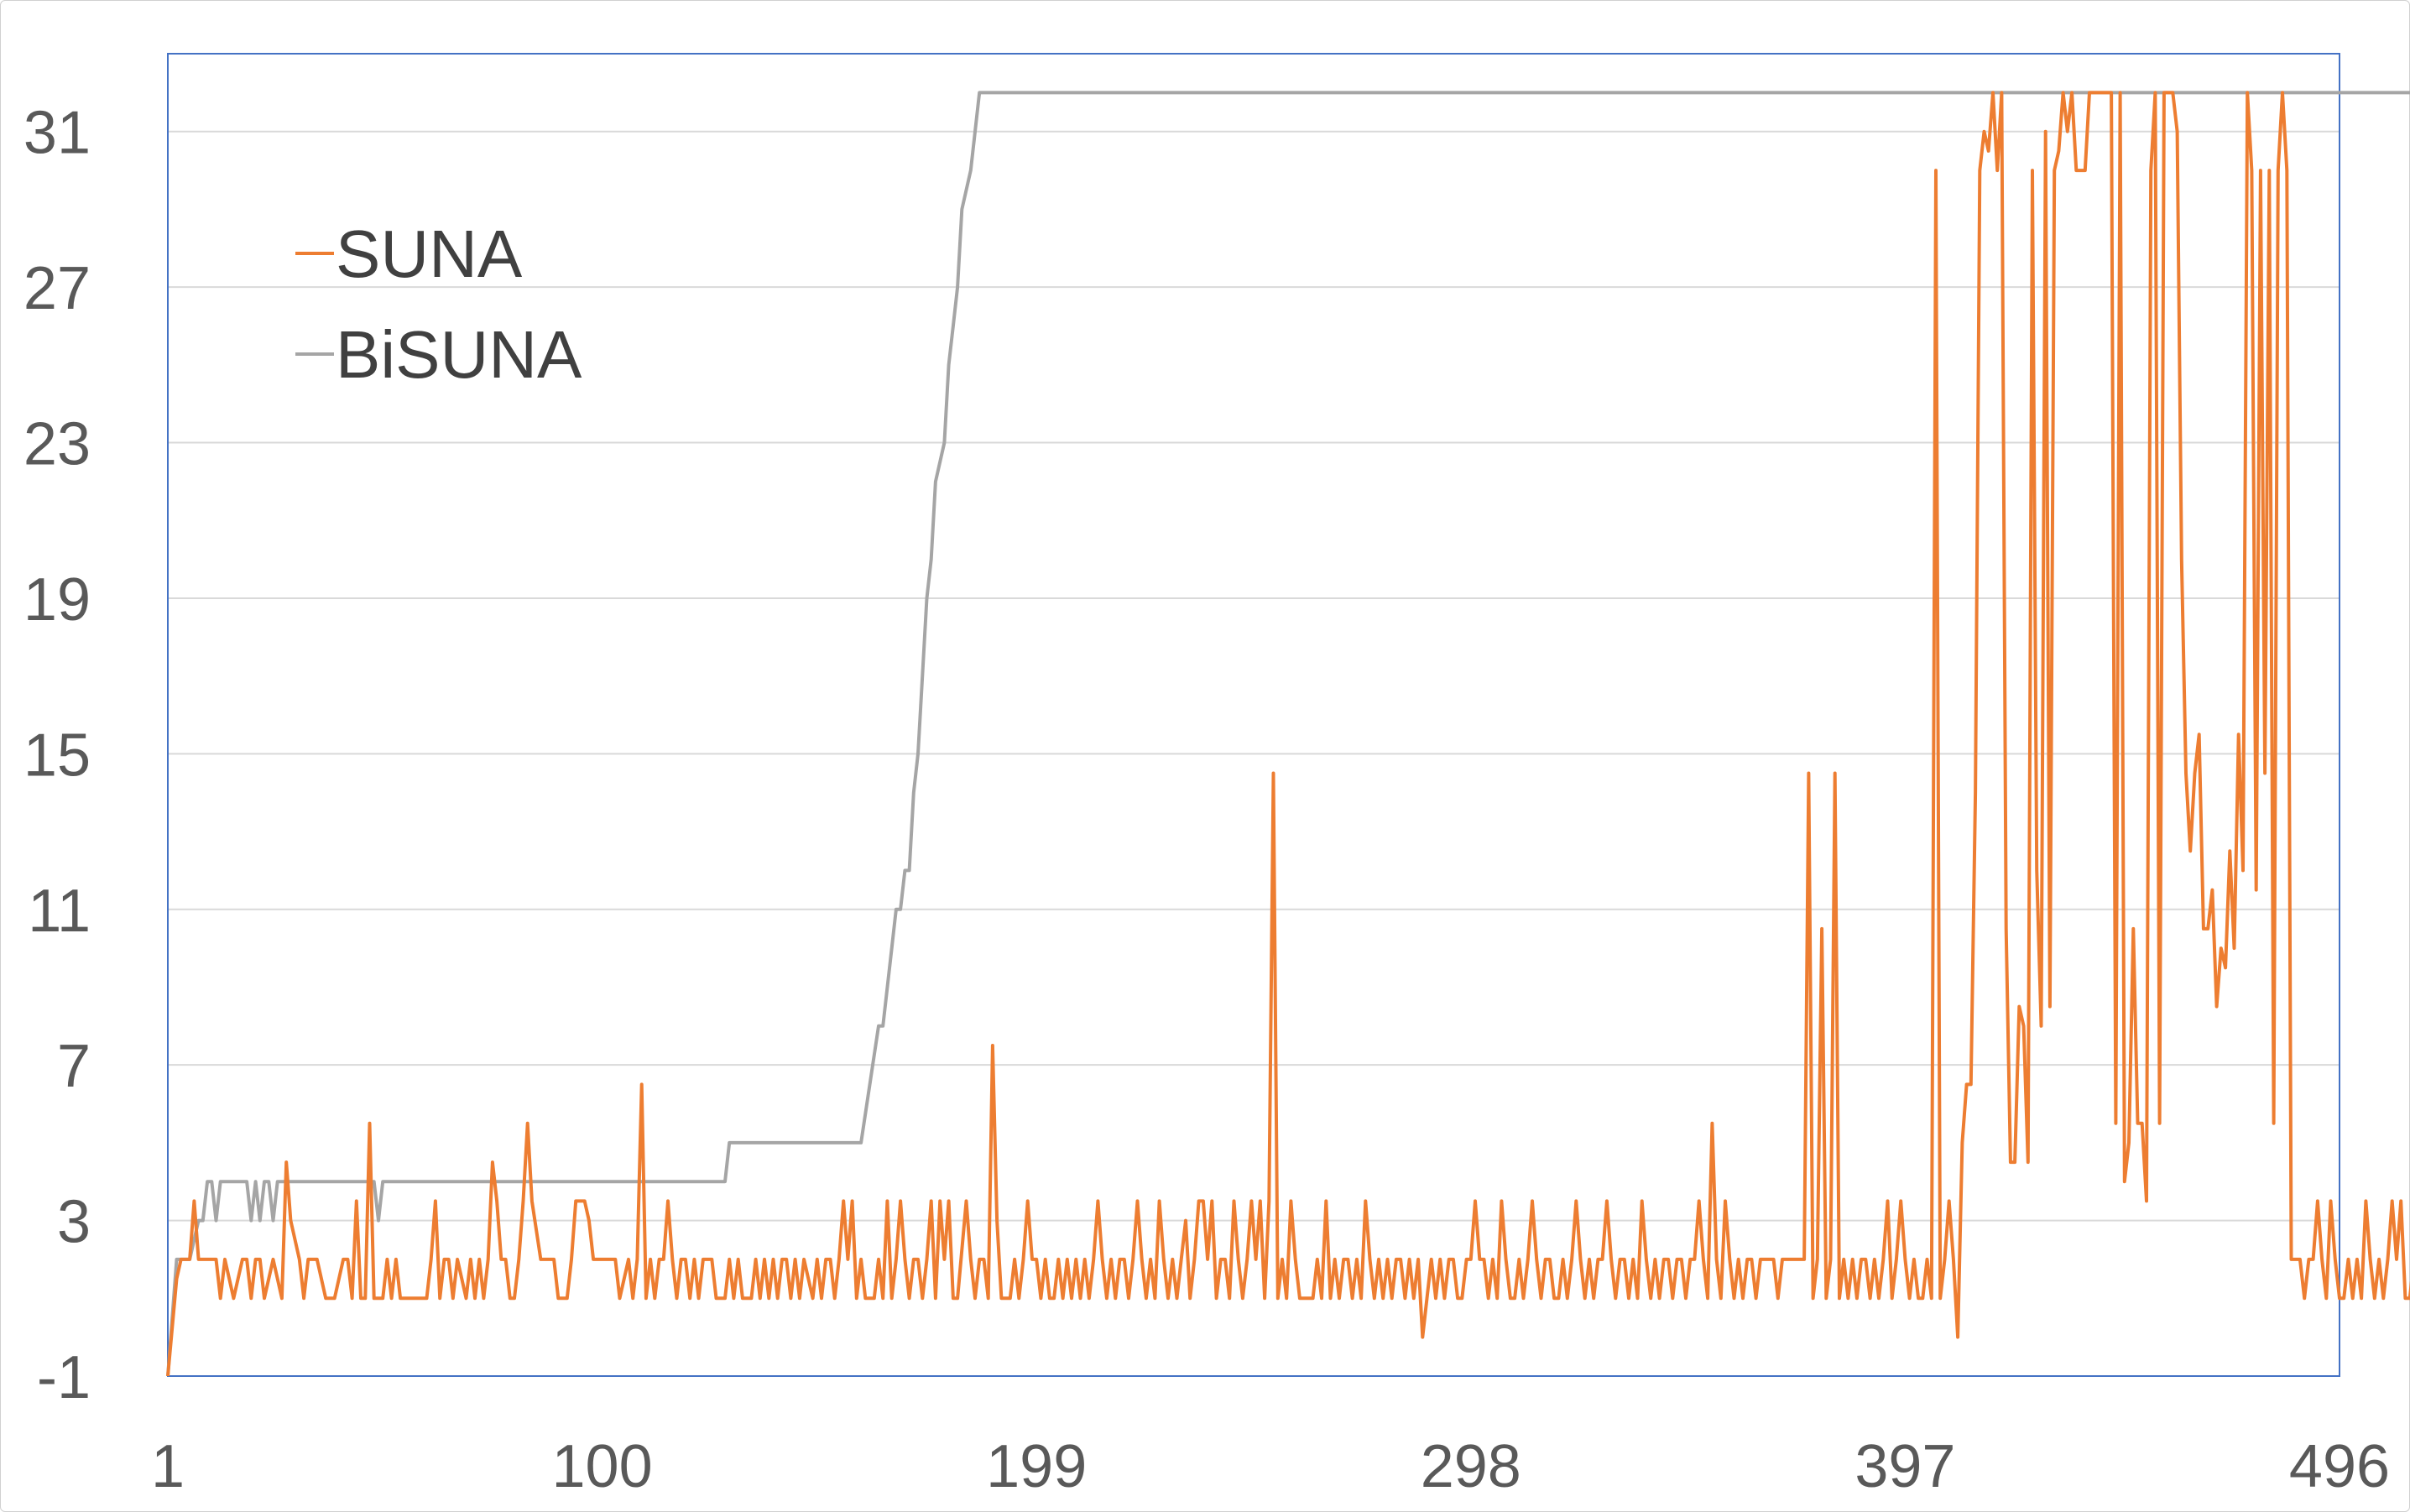 This screenshot has height=1512, width=2410. I want to click on y-tick-label: 15, so click(57, 755).